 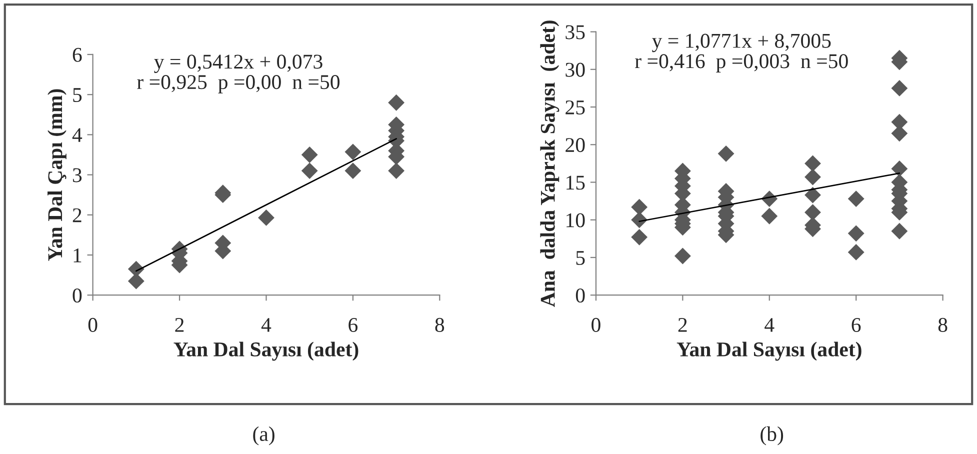 I want to click on text: (a), so click(x=263, y=436).